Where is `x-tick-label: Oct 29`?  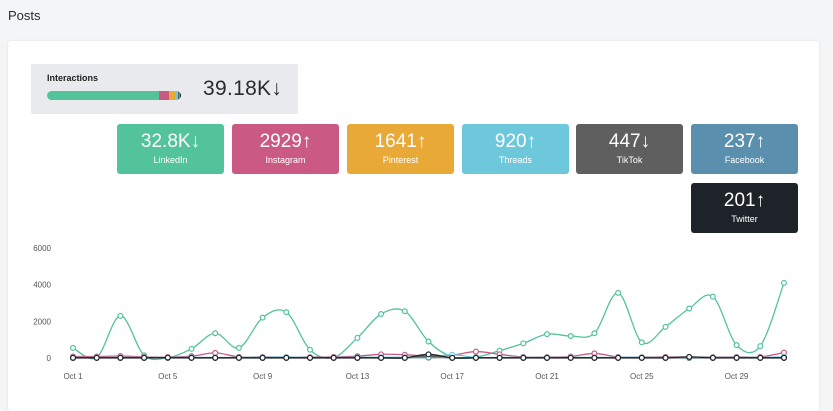
x-tick-label: Oct 29 is located at coordinates (737, 376).